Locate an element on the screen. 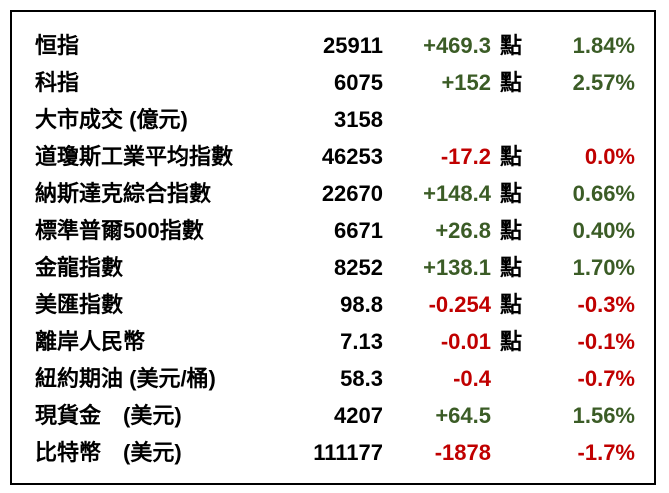  last-value: 7.13 is located at coordinates (361, 341).